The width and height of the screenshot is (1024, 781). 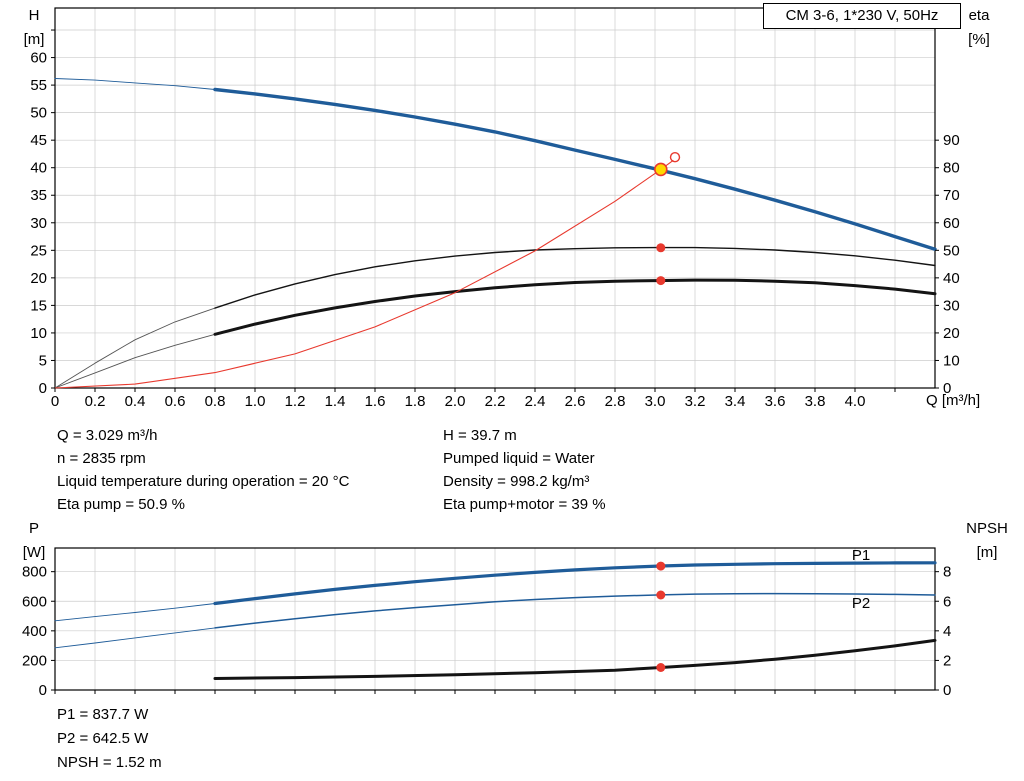 What do you see at coordinates (455, 401) in the screenshot?
I see `x-tick-label: 2.0` at bounding box center [455, 401].